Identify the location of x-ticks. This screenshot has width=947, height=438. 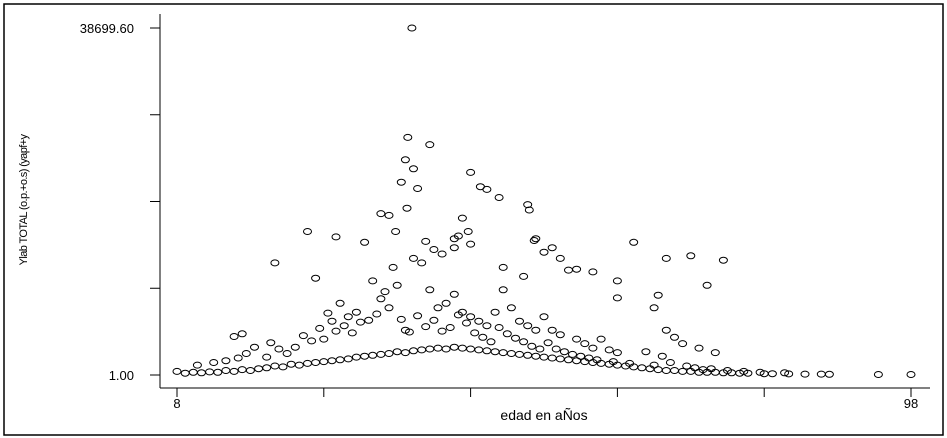
(544, 392).